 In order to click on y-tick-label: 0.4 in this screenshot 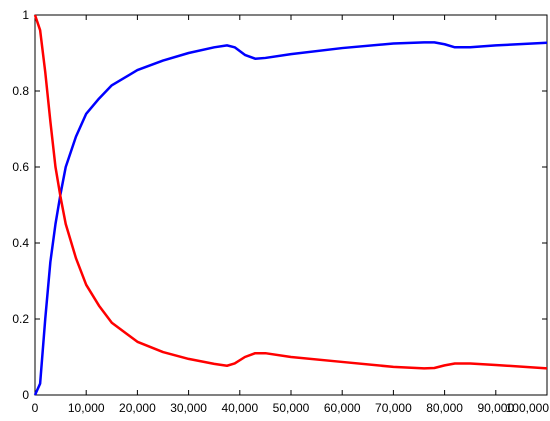, I will do `click(20, 243)`.